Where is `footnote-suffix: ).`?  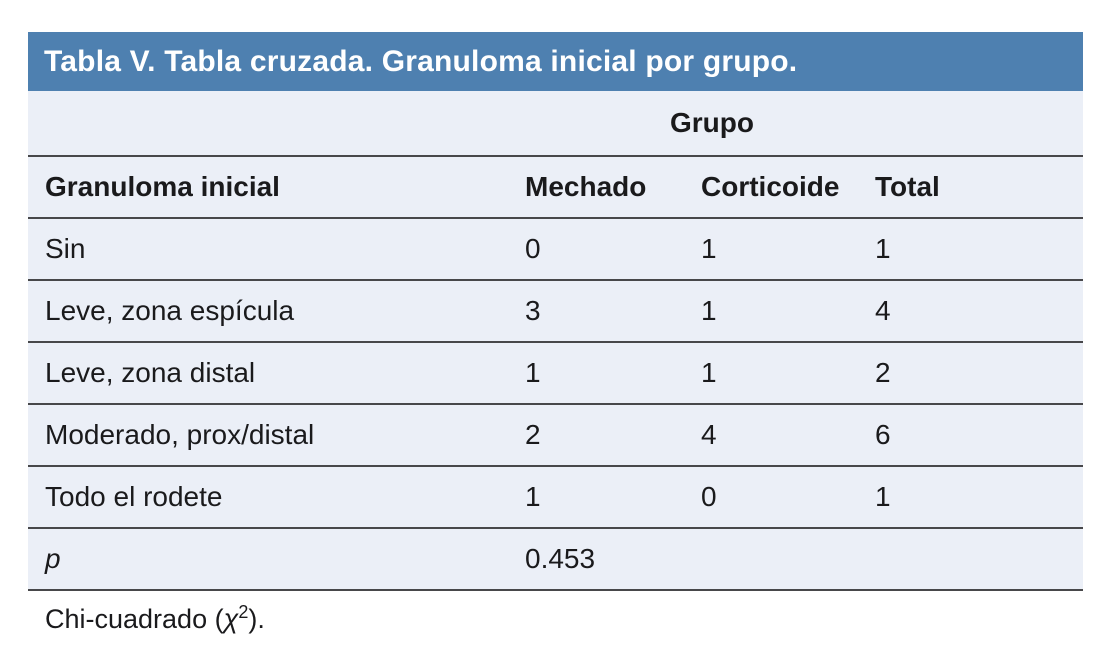
footnote-suffix: ). is located at coordinates (256, 619).